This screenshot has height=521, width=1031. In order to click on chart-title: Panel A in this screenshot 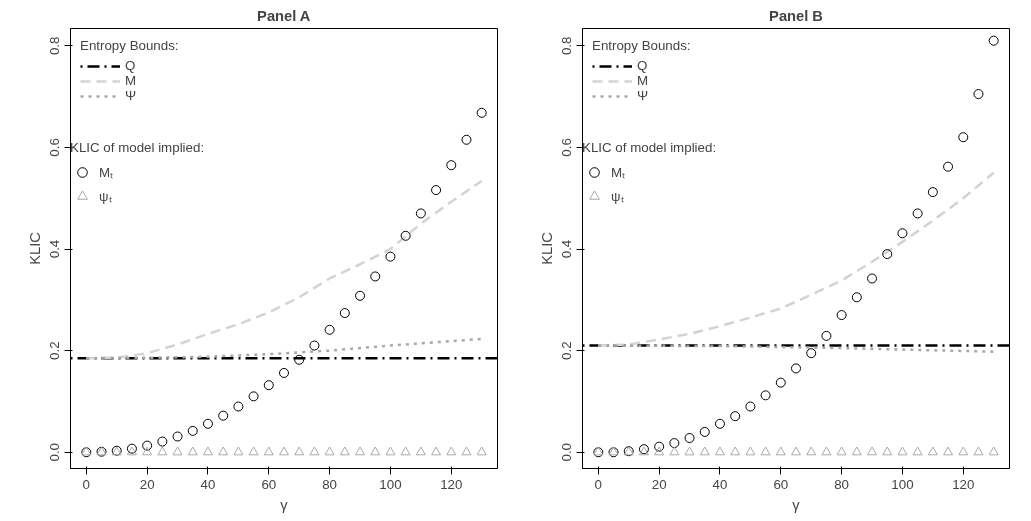, I will do `click(284, 15)`.